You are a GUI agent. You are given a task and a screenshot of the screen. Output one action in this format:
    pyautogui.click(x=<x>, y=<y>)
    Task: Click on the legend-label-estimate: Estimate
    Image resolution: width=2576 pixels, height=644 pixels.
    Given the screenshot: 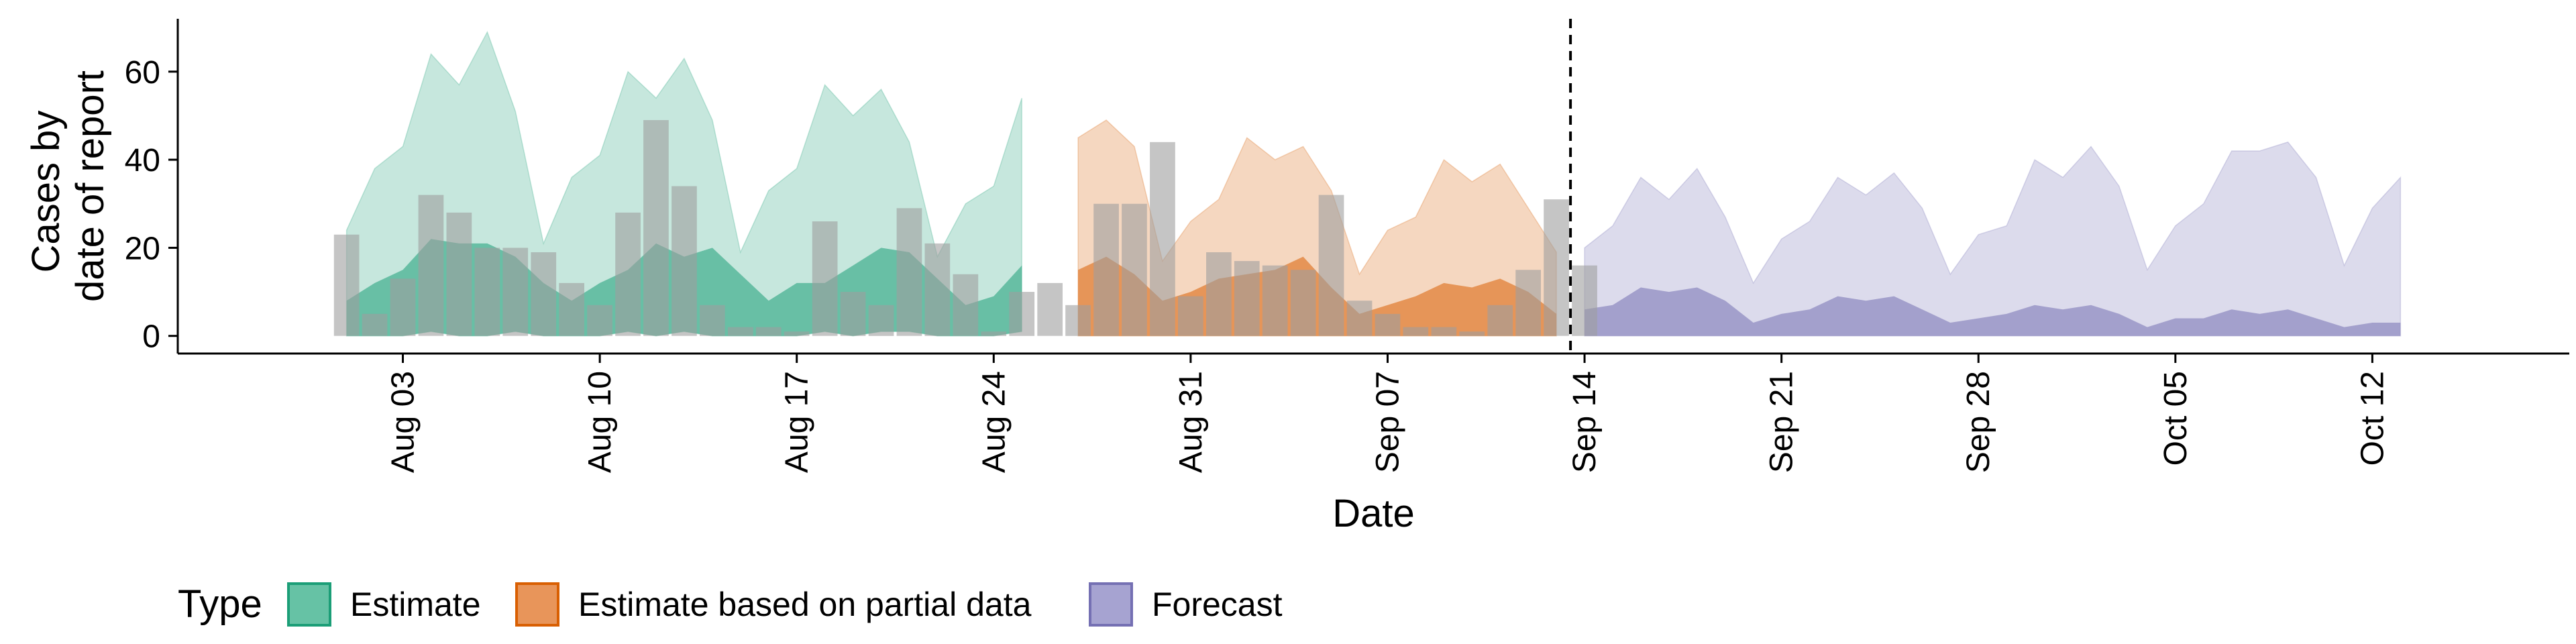 What is the action you would take?
    pyautogui.click(x=415, y=604)
    